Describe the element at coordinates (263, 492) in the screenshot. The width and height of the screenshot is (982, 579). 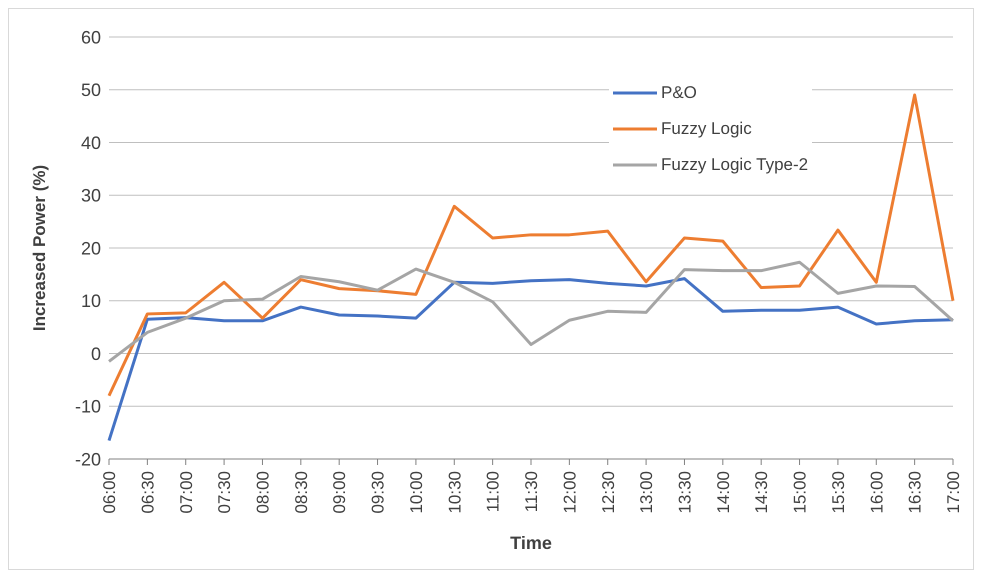
I see `x-tick-label: 08:00` at that location.